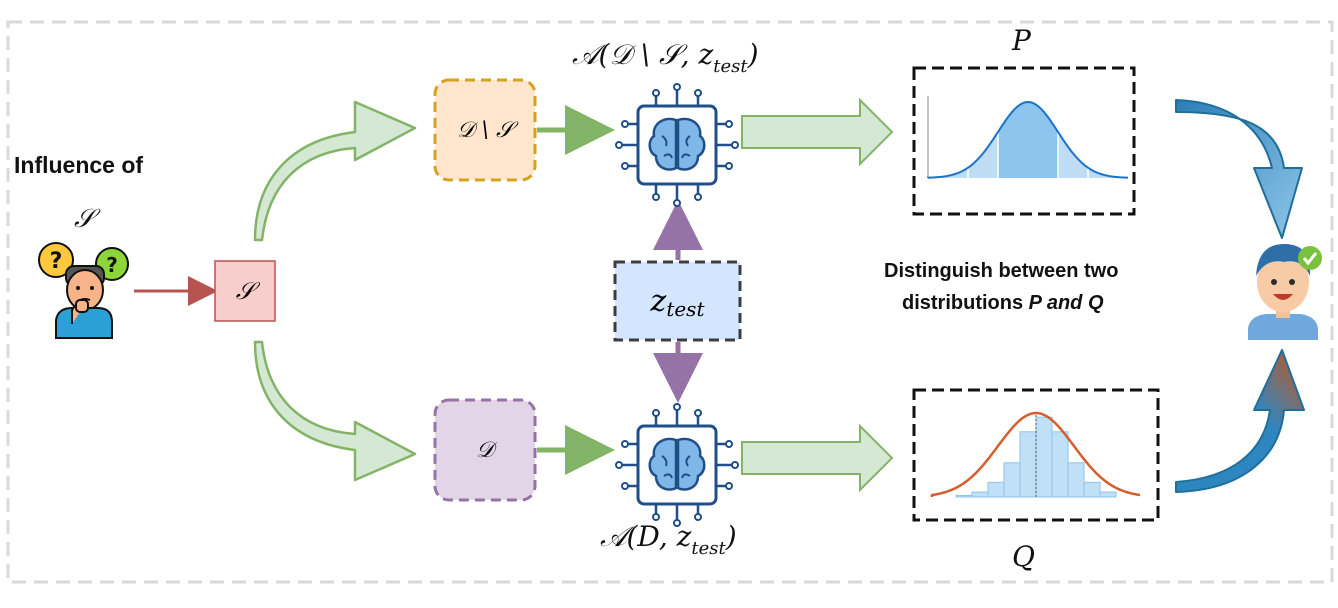 The height and width of the screenshot is (608, 1338). What do you see at coordinates (335, 171) in the screenshot?
I see `curved-arrow-up` at bounding box center [335, 171].